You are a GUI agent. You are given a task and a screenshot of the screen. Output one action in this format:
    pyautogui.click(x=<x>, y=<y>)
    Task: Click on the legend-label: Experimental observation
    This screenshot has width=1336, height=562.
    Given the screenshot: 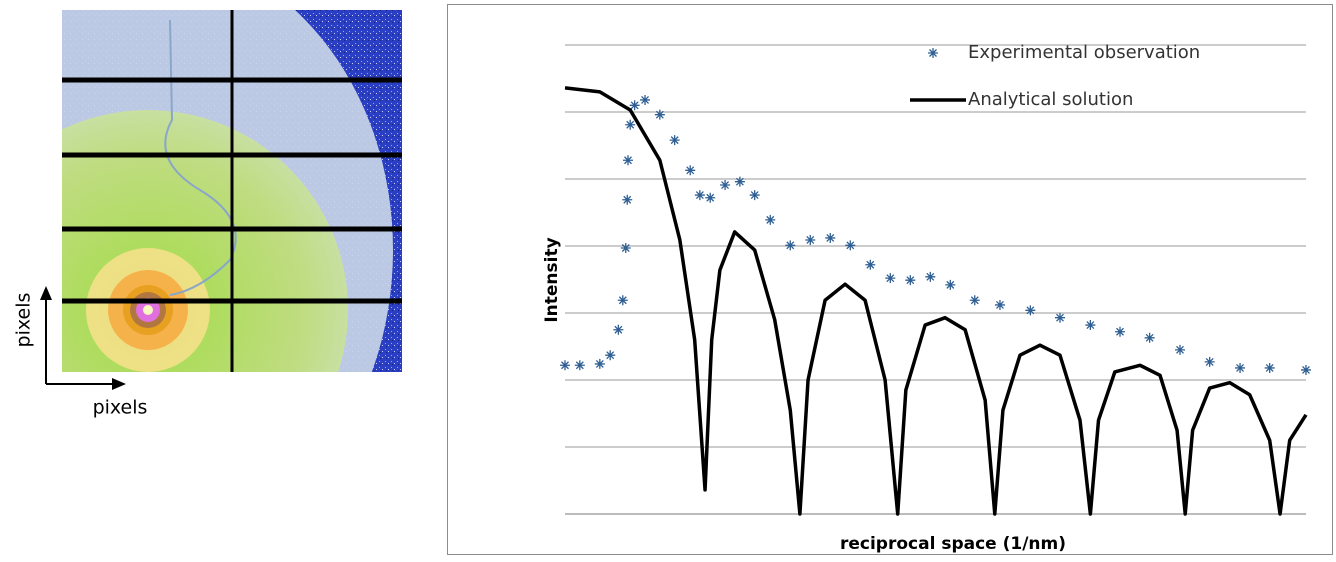 What is the action you would take?
    pyautogui.click(x=1084, y=52)
    